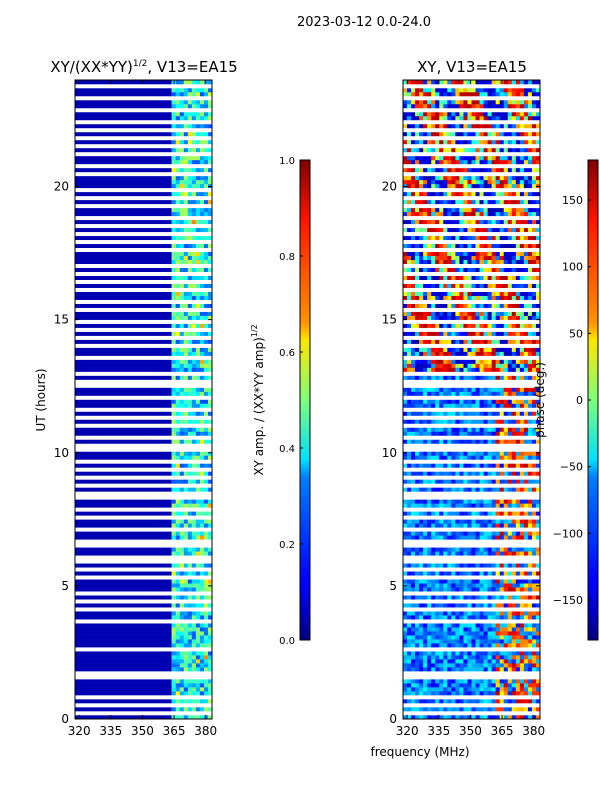 Image resolution: width=600 pixels, height=800 pixels. I want to click on phase-colorbar-tick-label: 0, so click(579, 400).